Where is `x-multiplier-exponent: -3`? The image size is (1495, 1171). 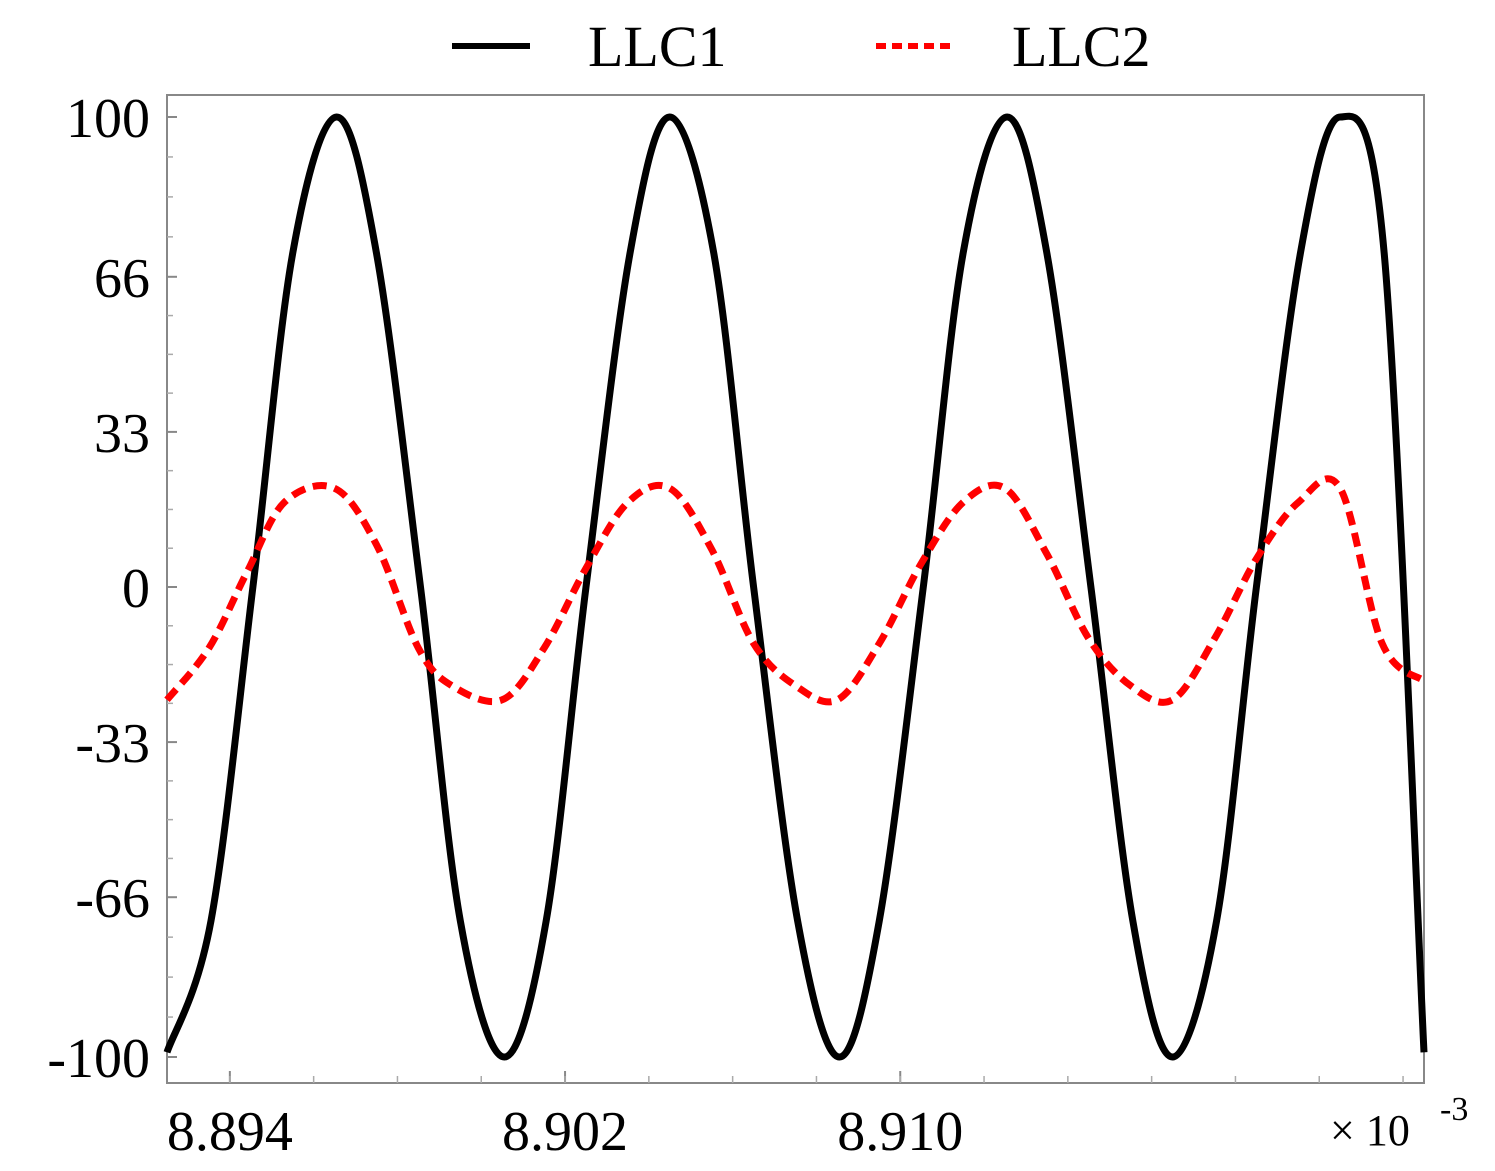 x-multiplier-exponent: -3 is located at coordinates (1454, 1109).